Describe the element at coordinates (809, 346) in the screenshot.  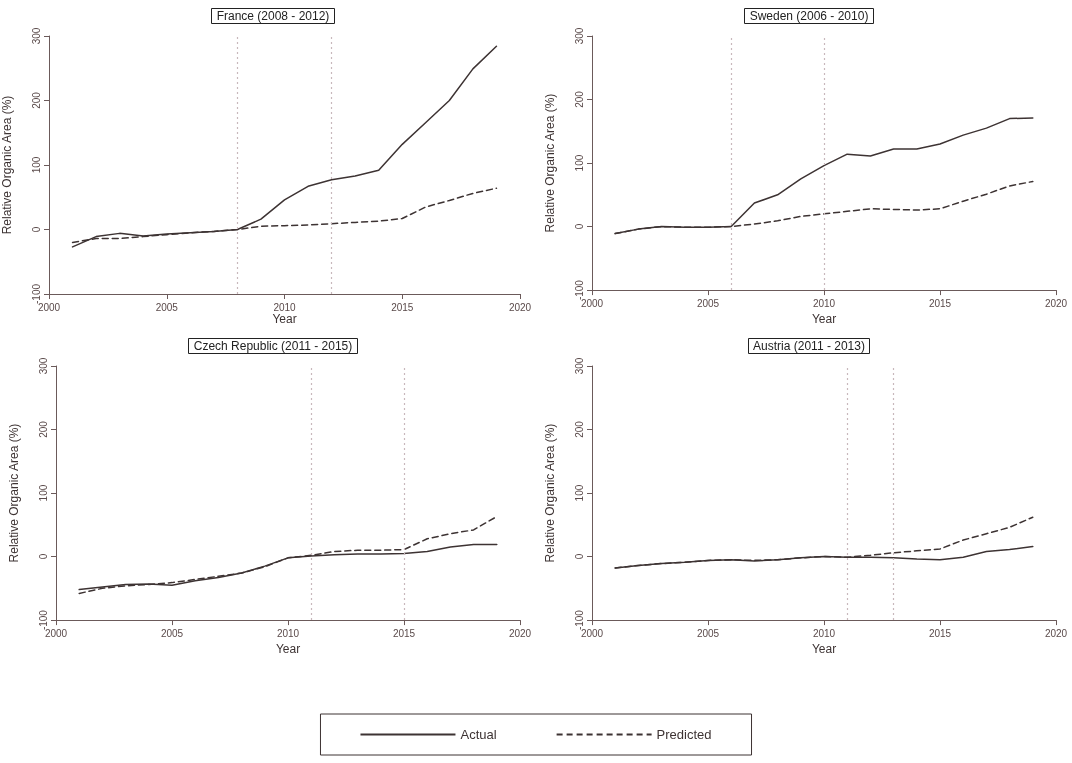
I see `chart-title: Austria (2011 - 2013)` at that location.